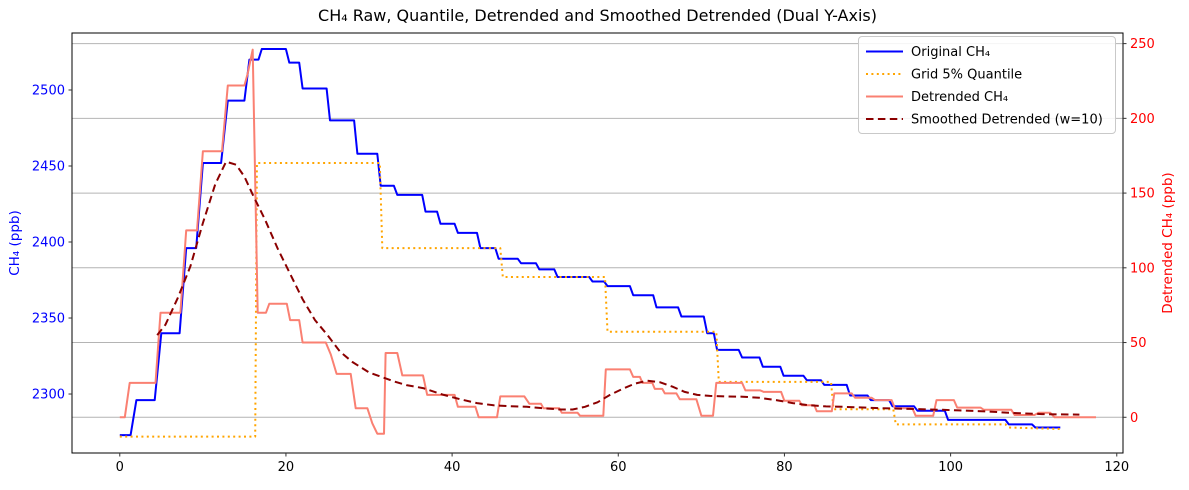 This screenshot has height=490, width=1189. I want to click on legend-label-smoothed-detrended: Smoothed Detrended (w=10), so click(1007, 120).